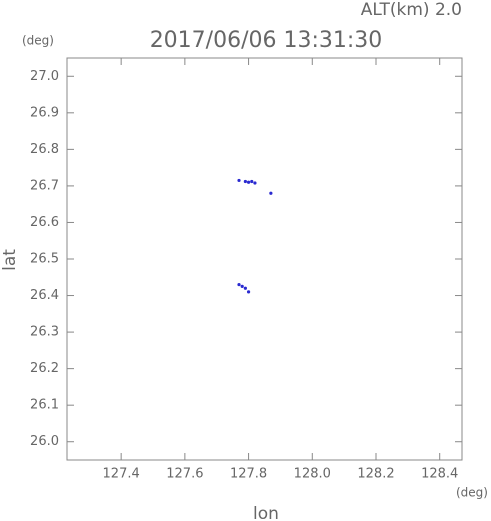 The height and width of the screenshot is (521, 491). What do you see at coordinates (248, 474) in the screenshot?
I see `x-tick-label: 127.8` at bounding box center [248, 474].